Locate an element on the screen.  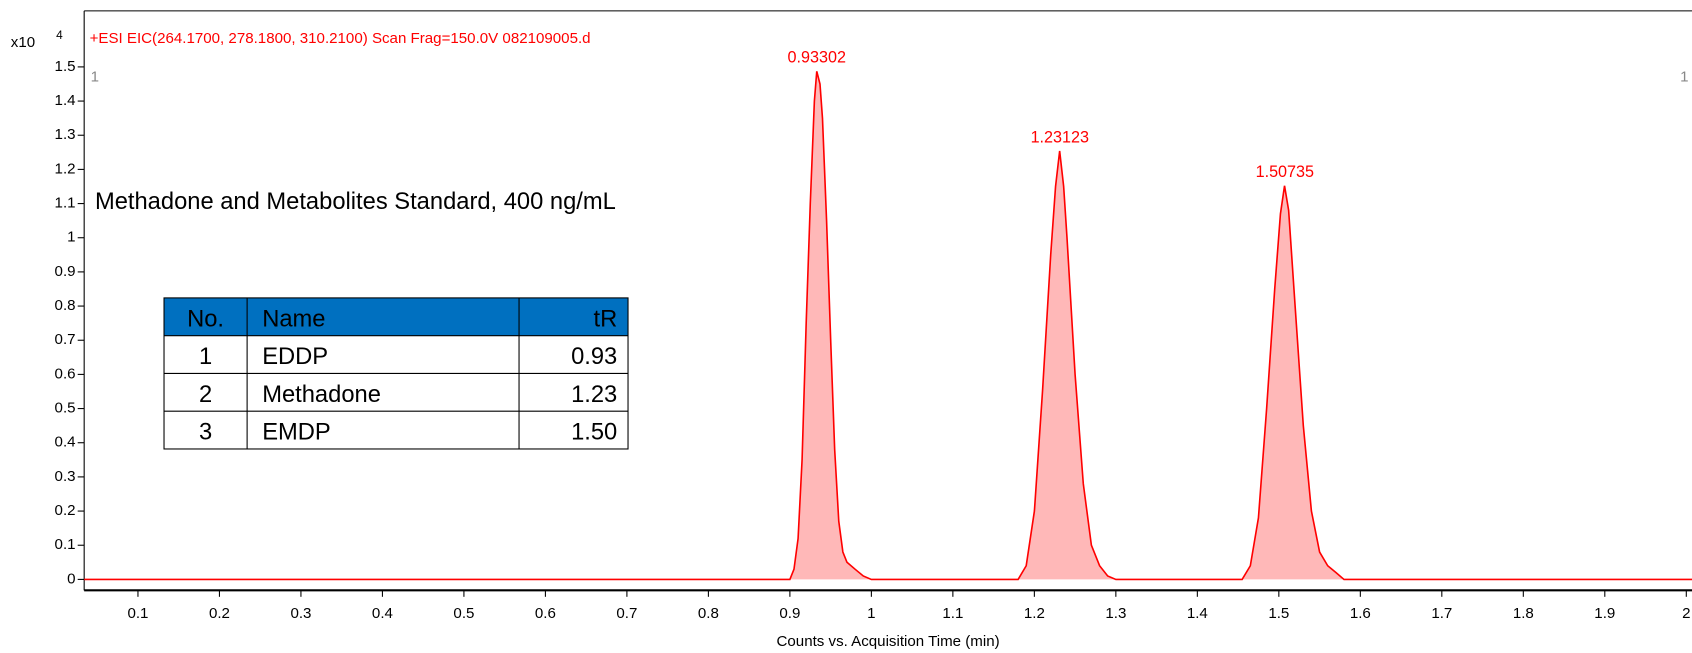
y-tick-label: 0 is located at coordinates (71, 578).